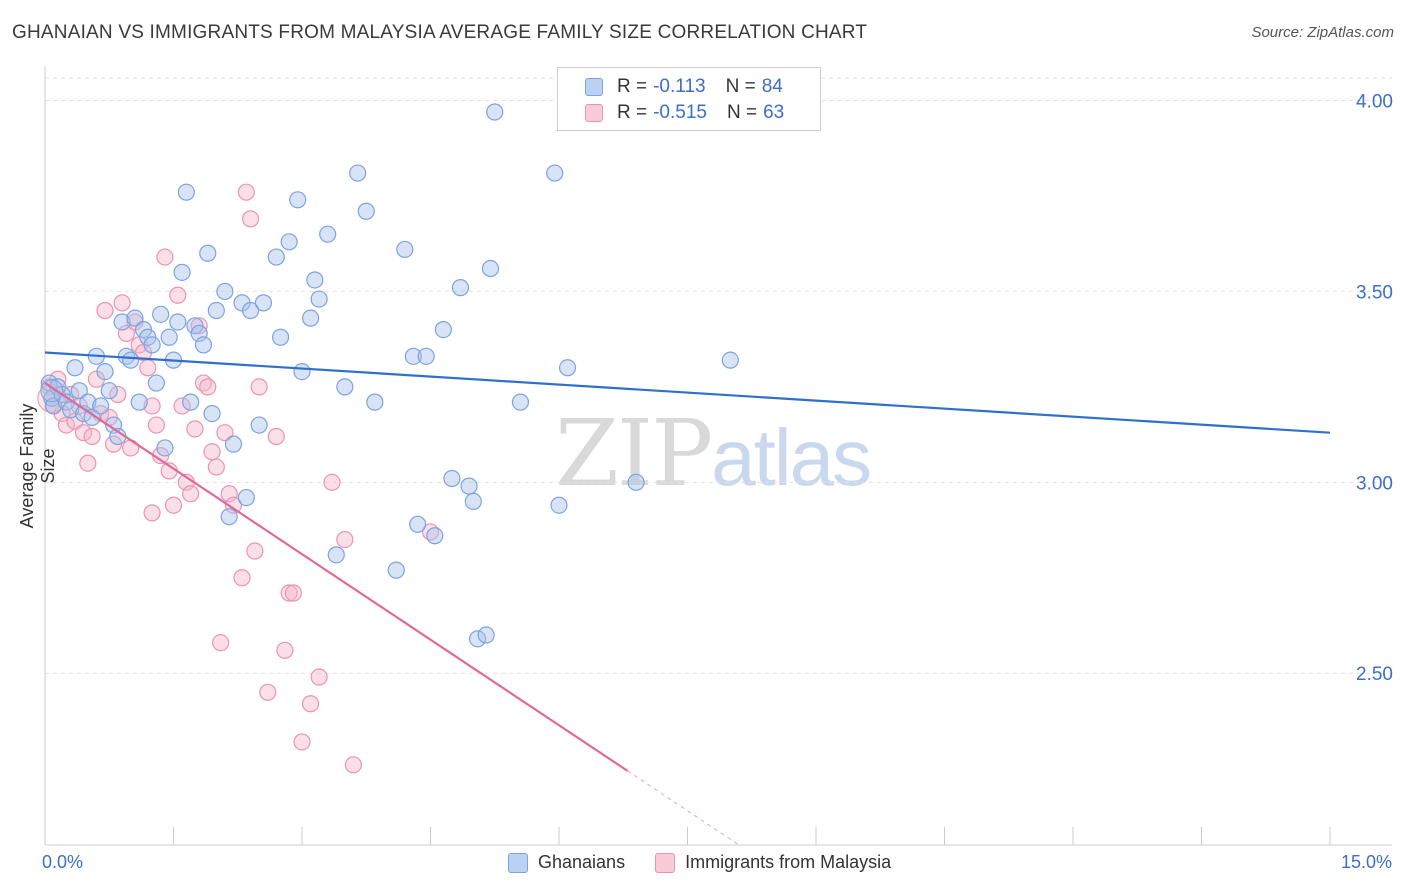 The image size is (1406, 892). Describe the element at coordinates (689, 99) in the screenshot. I see `correlation-legend: R = -0.113 N = 84 R = -0.515 N = 63` at that location.